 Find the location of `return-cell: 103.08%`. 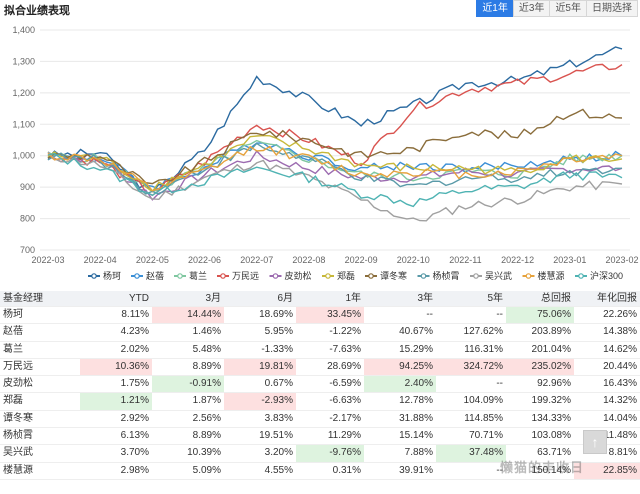

return-cell: 103.08% is located at coordinates (551, 436).